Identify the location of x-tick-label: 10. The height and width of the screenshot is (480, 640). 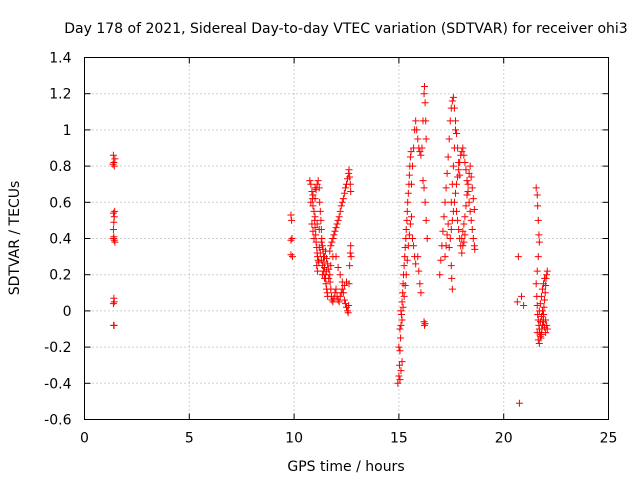
(294, 439).